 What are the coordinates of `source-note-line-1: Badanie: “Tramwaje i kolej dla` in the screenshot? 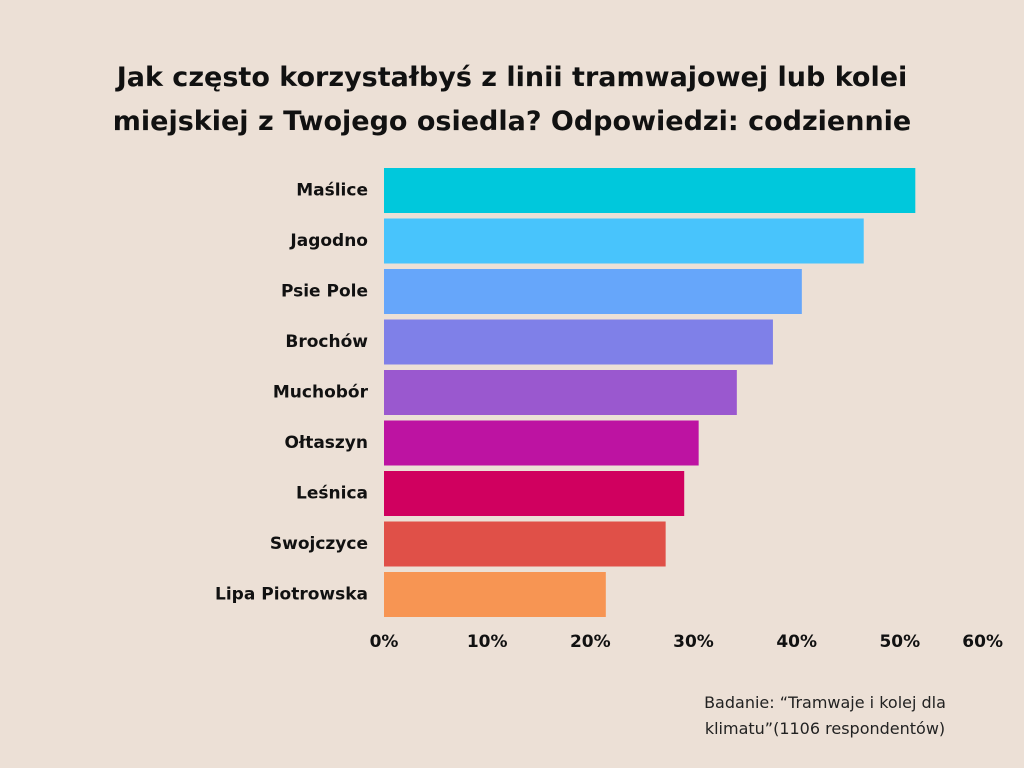 It's located at (825, 702).